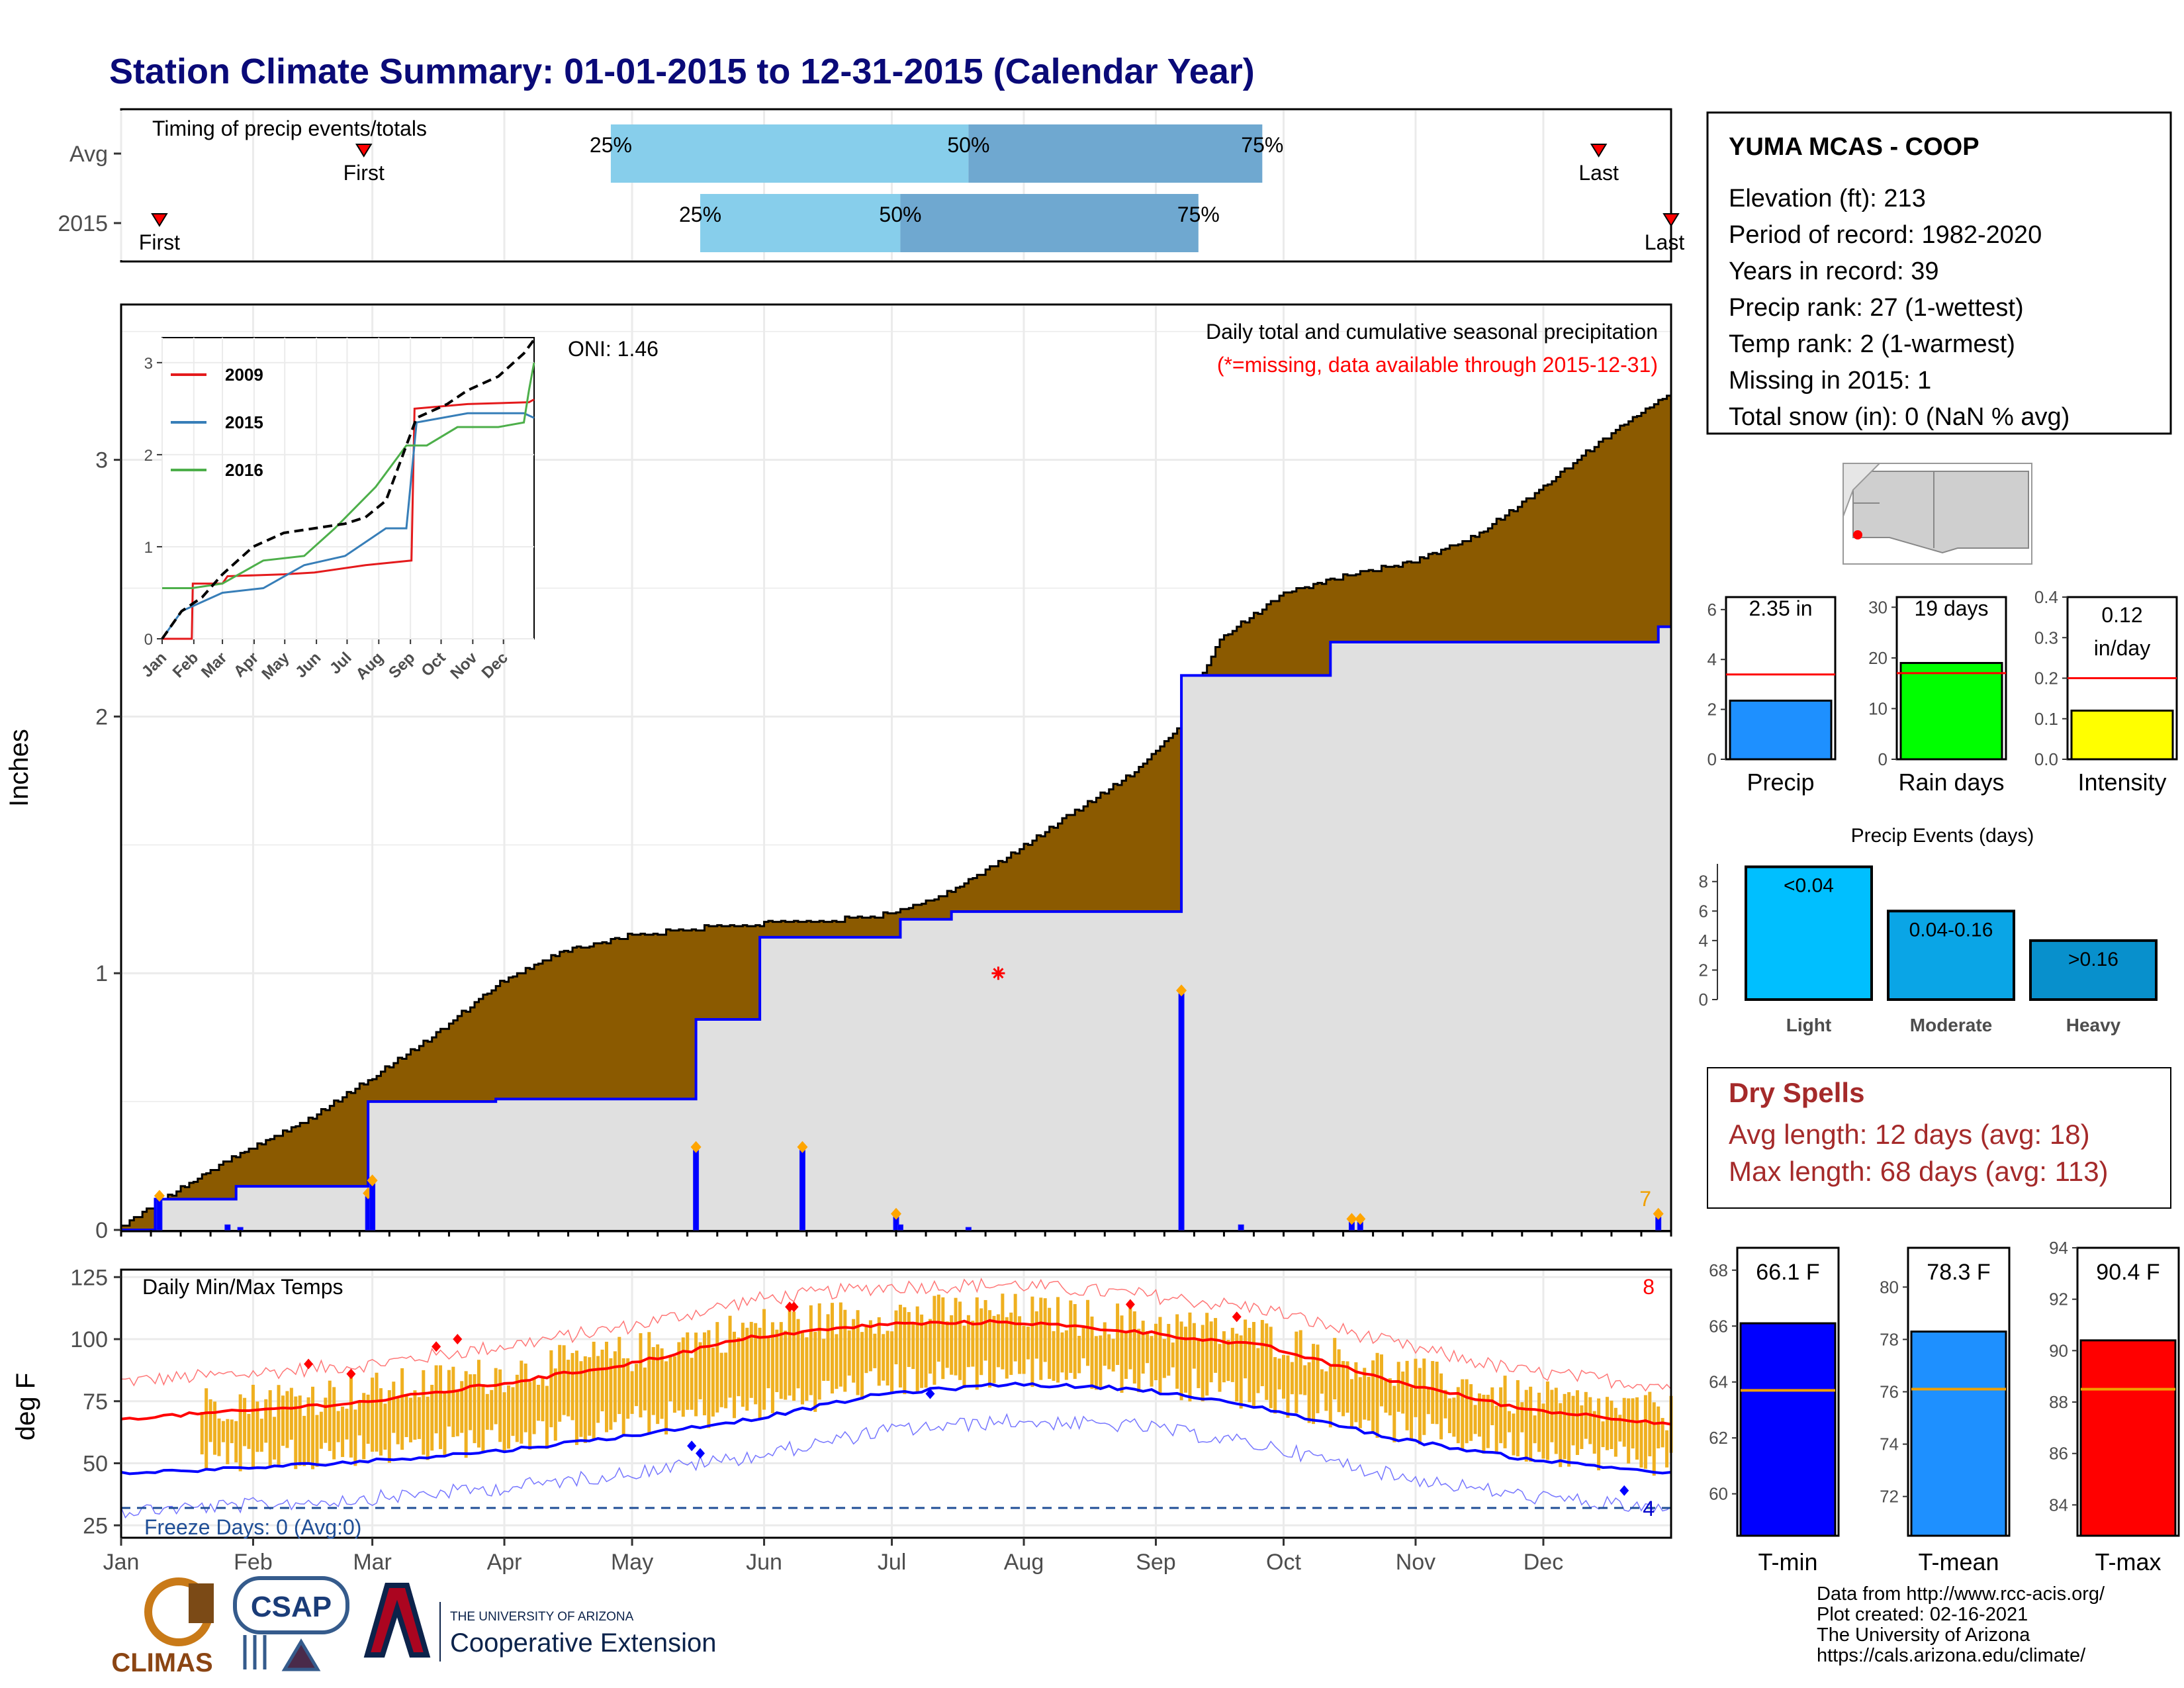 Image resolution: width=2184 pixels, height=1688 pixels. Describe the element at coordinates (1959, 1561) in the screenshot. I see `temp-bar-label: T-mean` at that location.